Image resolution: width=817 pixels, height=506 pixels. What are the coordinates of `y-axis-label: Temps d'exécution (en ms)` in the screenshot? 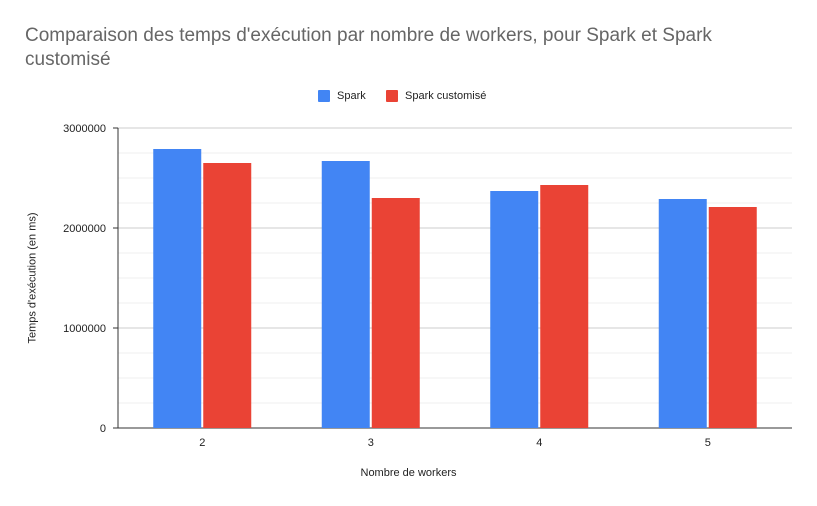 It's located at (32, 278).